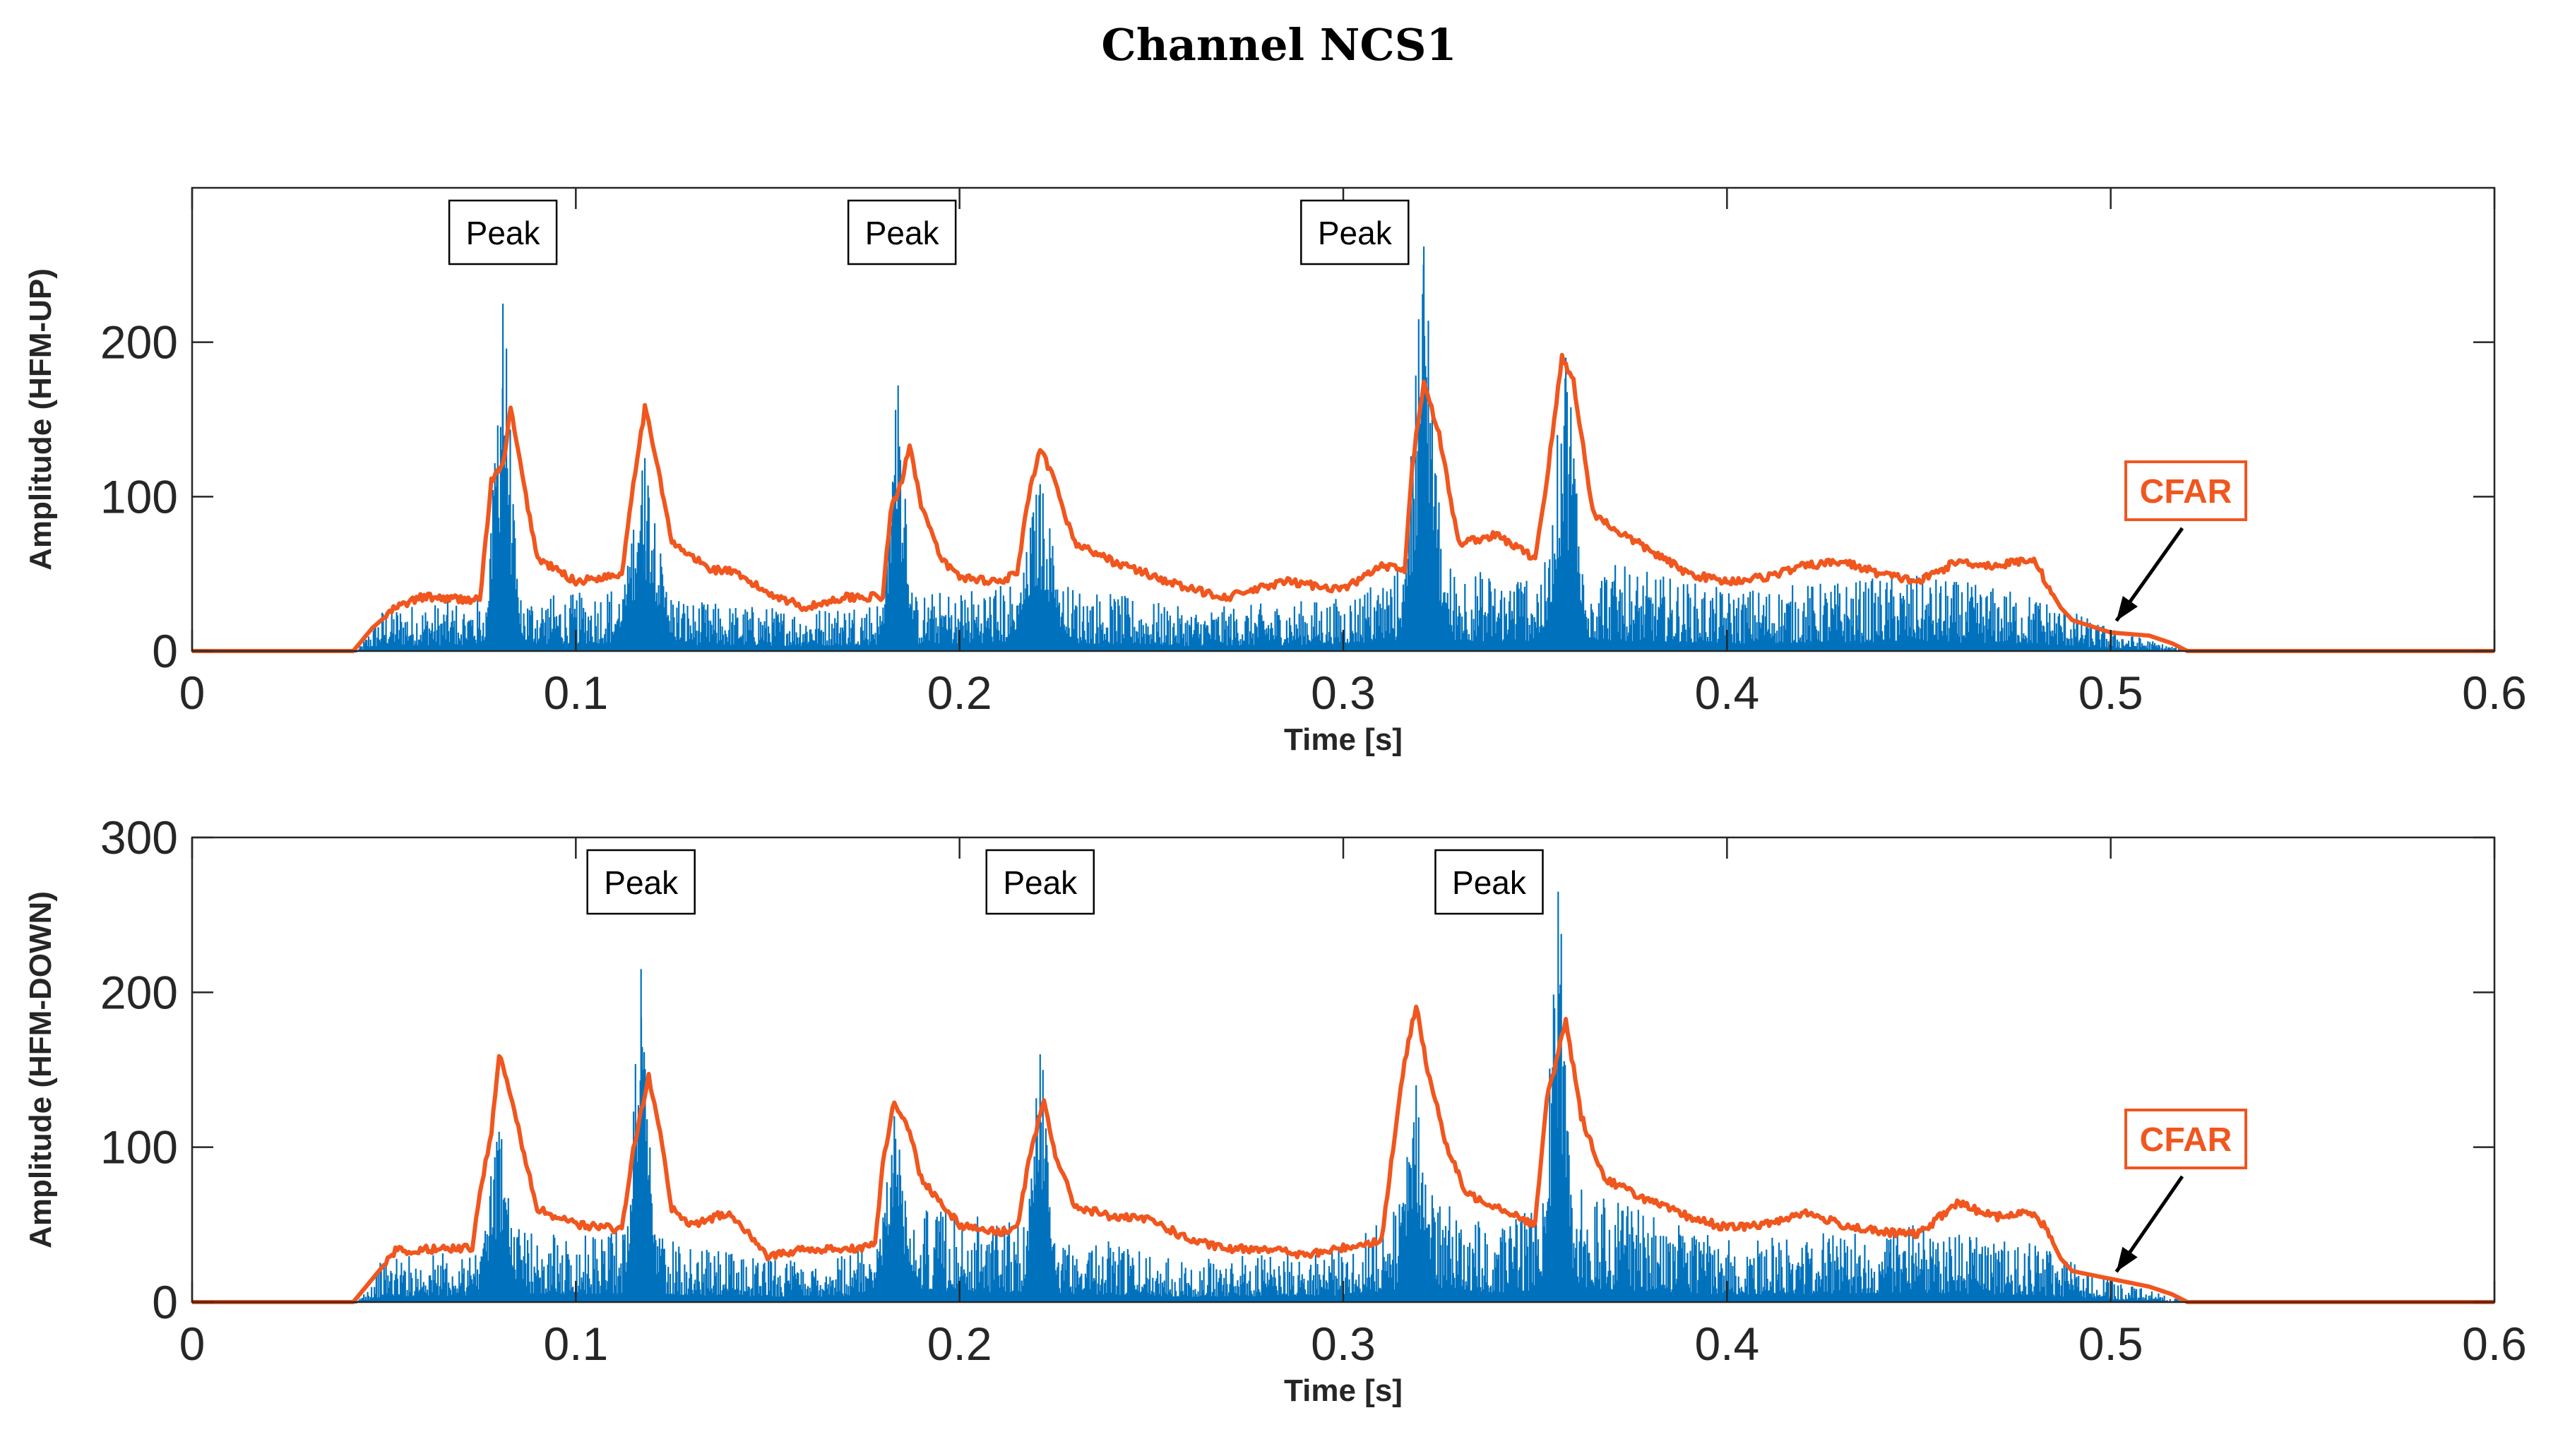 Image resolution: width=2558 pixels, height=1456 pixels. What do you see at coordinates (40, 1069) in the screenshot?
I see `y-axis-label: Amplitude (HFM-DOWN)` at bounding box center [40, 1069].